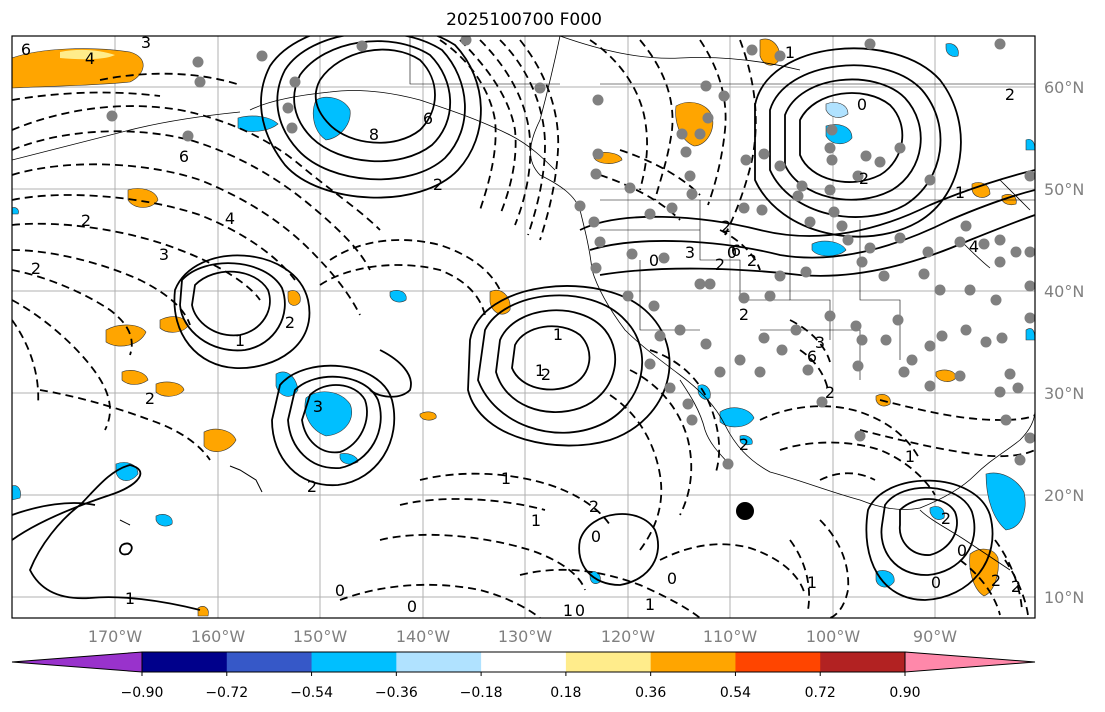  I want to click on colorbar-tick-label: 0.90, so click(904, 693).